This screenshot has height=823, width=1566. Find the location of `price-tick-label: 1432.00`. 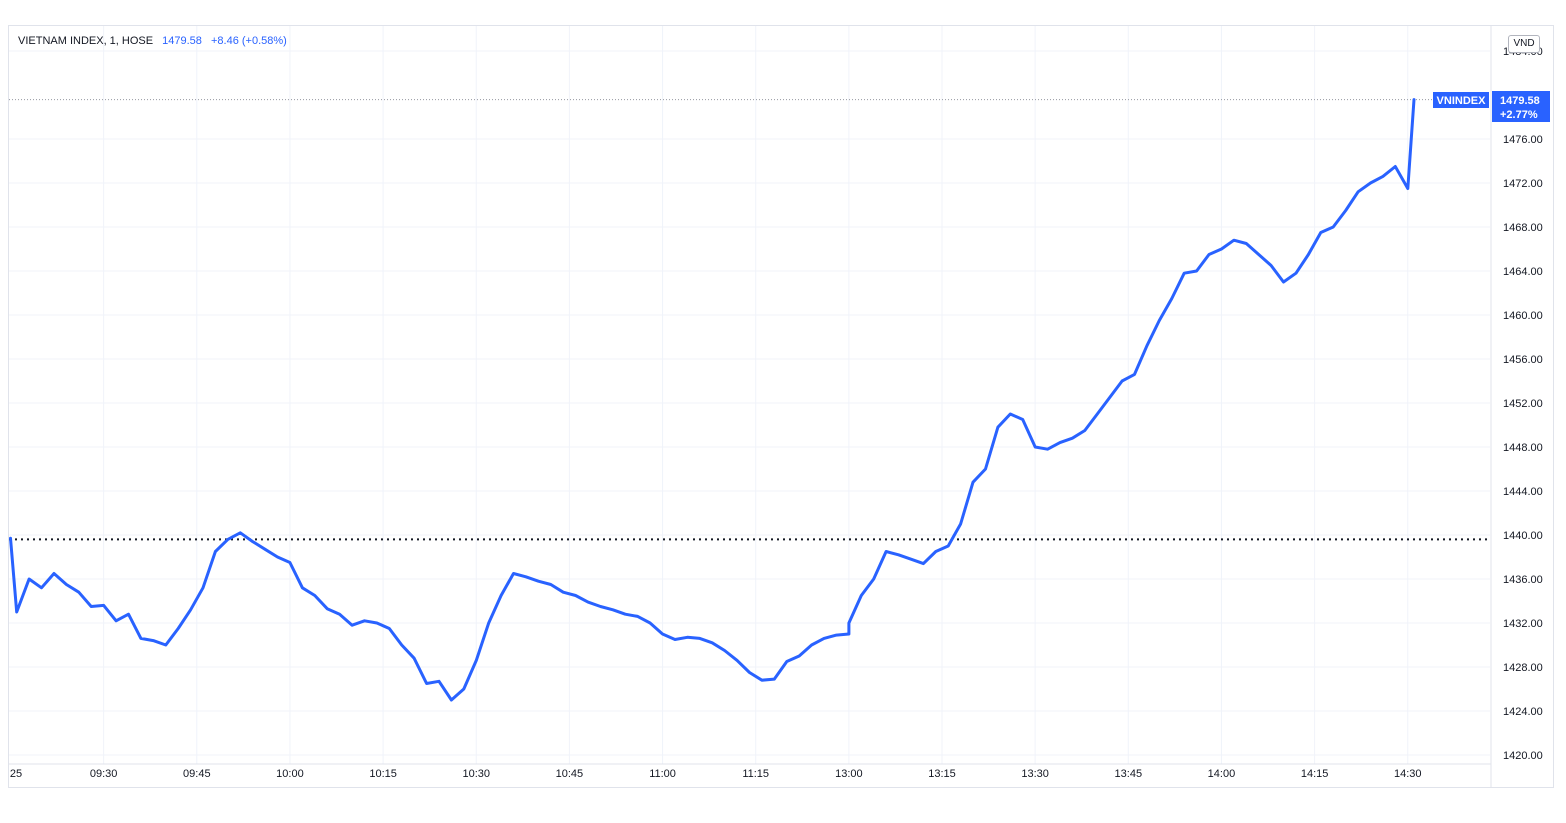

price-tick-label: 1432.00 is located at coordinates (1523, 624).